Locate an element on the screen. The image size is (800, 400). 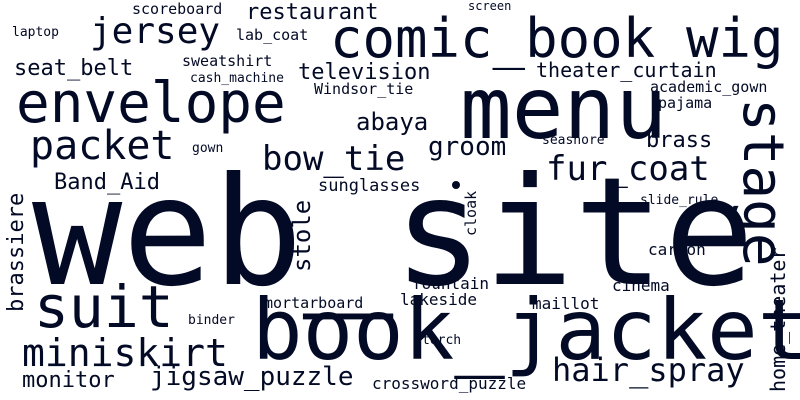
word-windsor-tie: Windsor_tie is located at coordinates (364, 89).